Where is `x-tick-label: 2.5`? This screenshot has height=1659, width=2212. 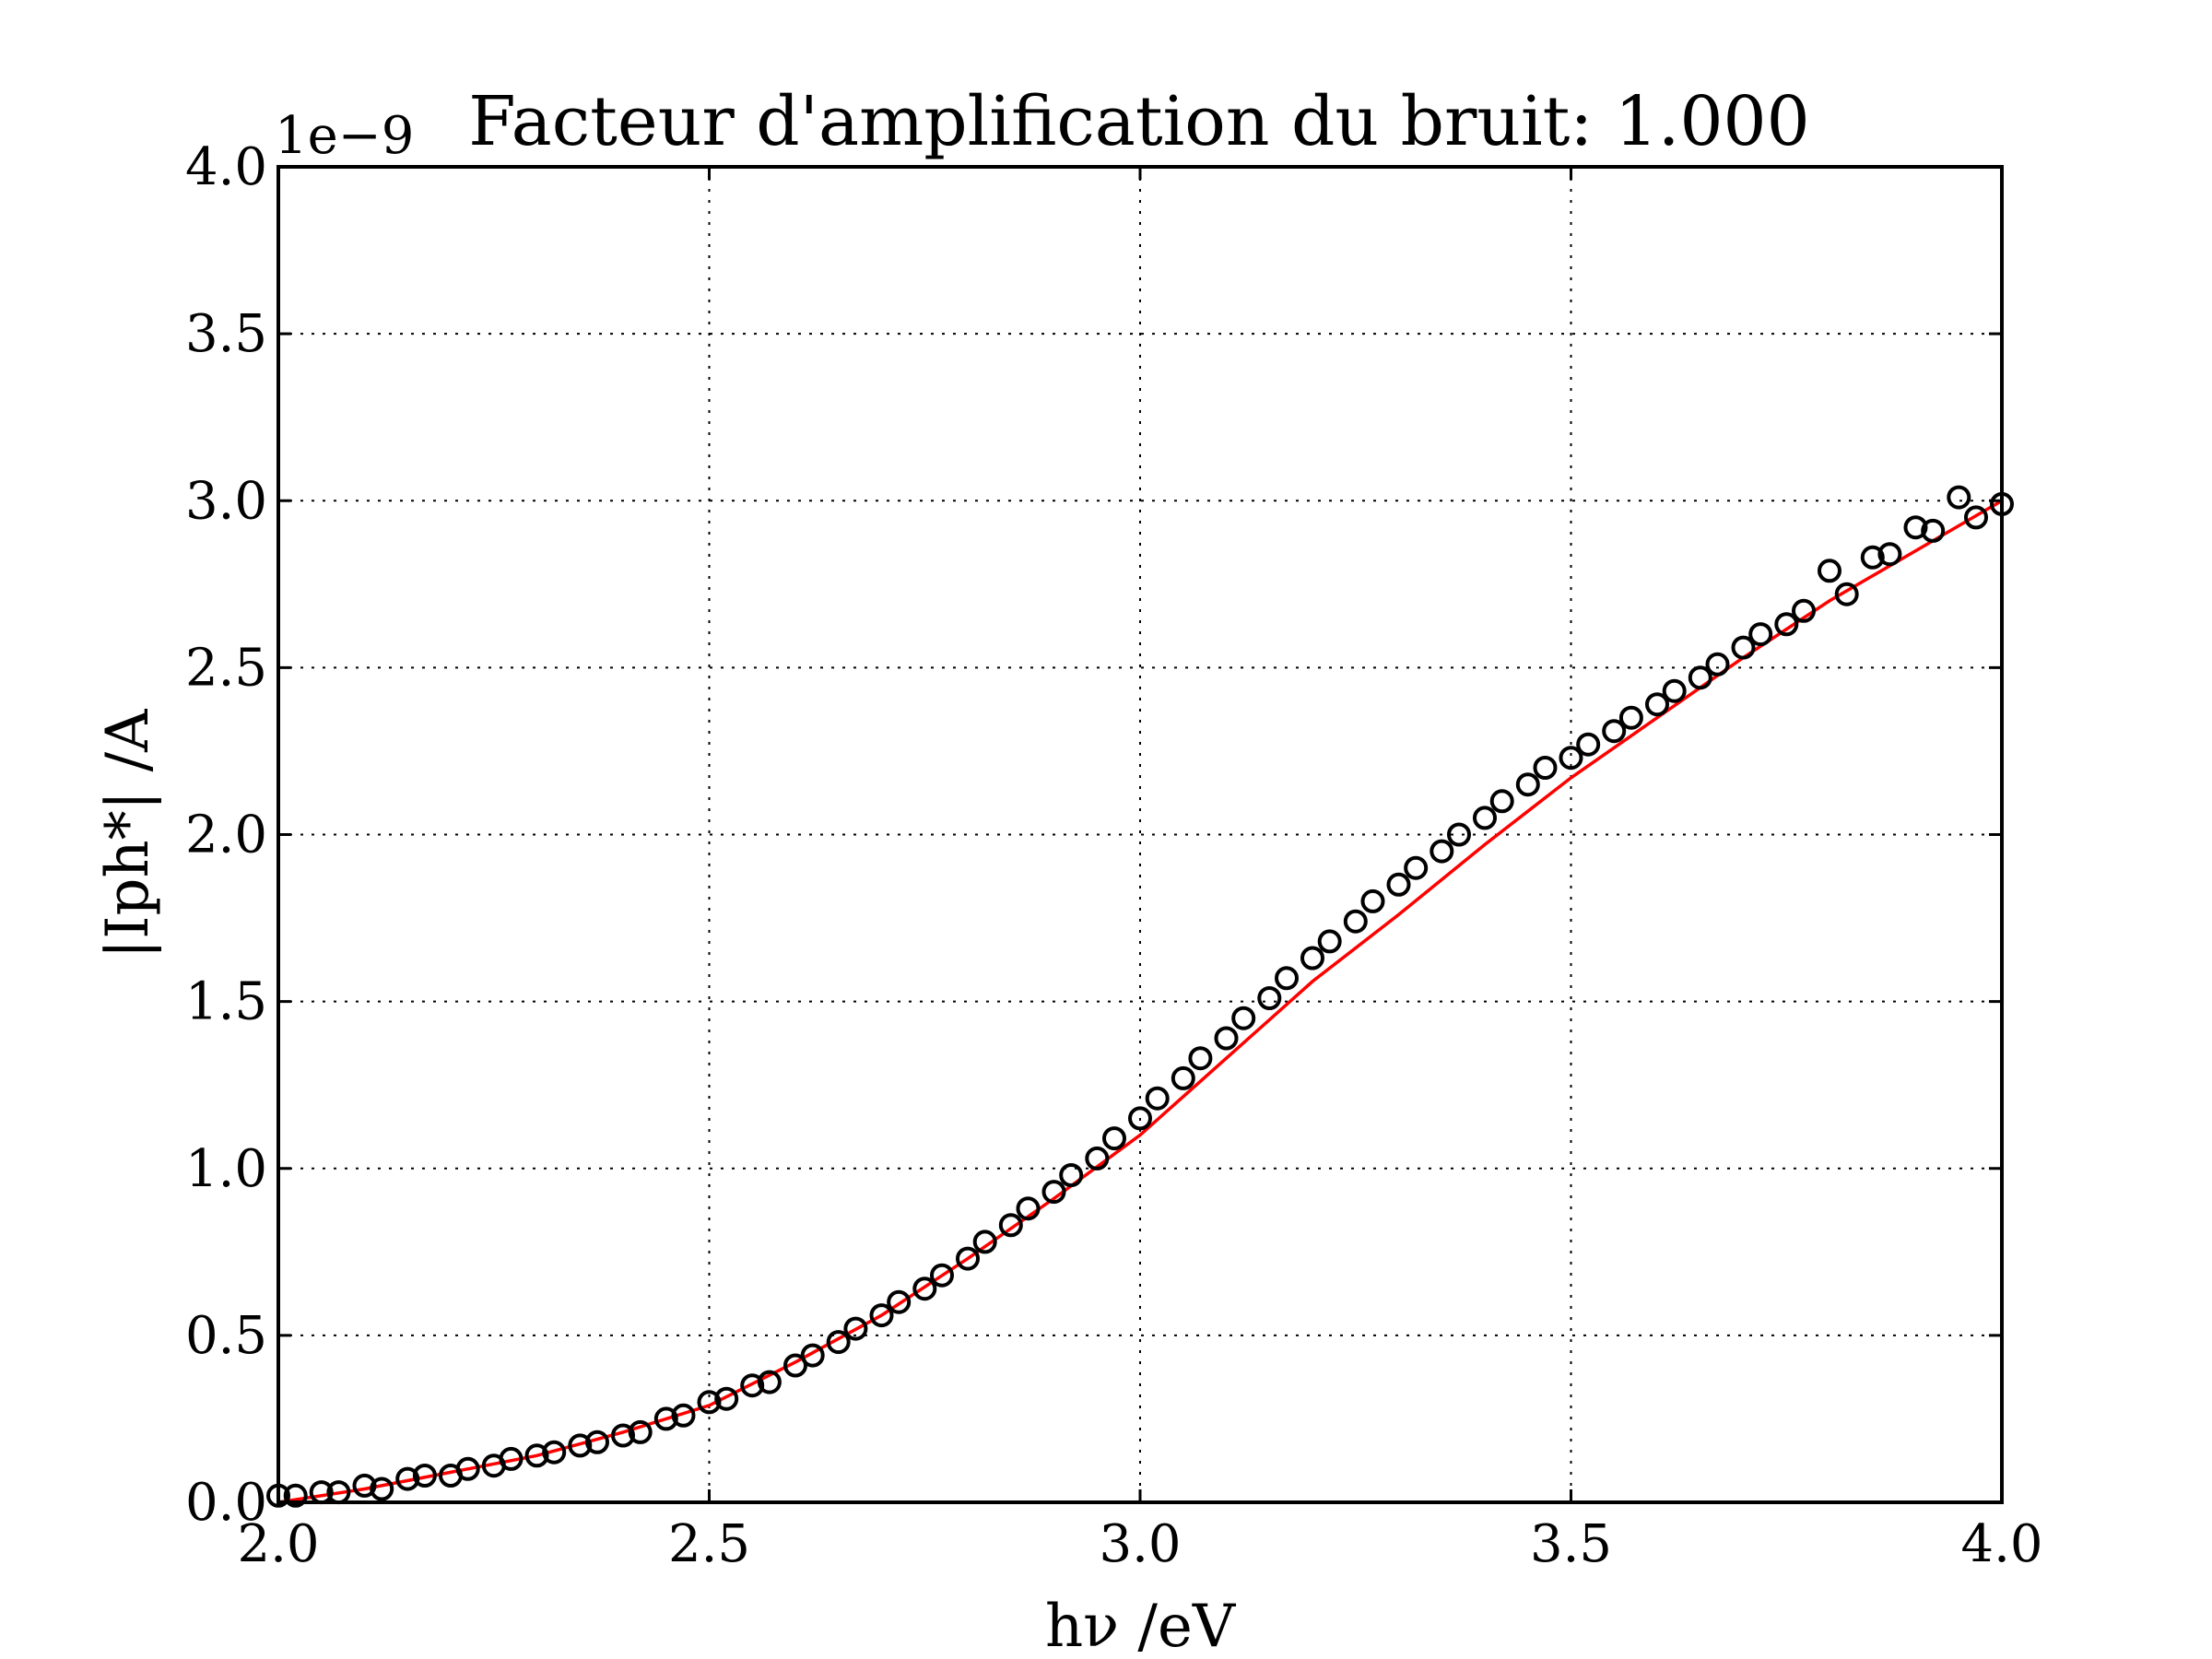
x-tick-label: 2.5 is located at coordinates (709, 1544).